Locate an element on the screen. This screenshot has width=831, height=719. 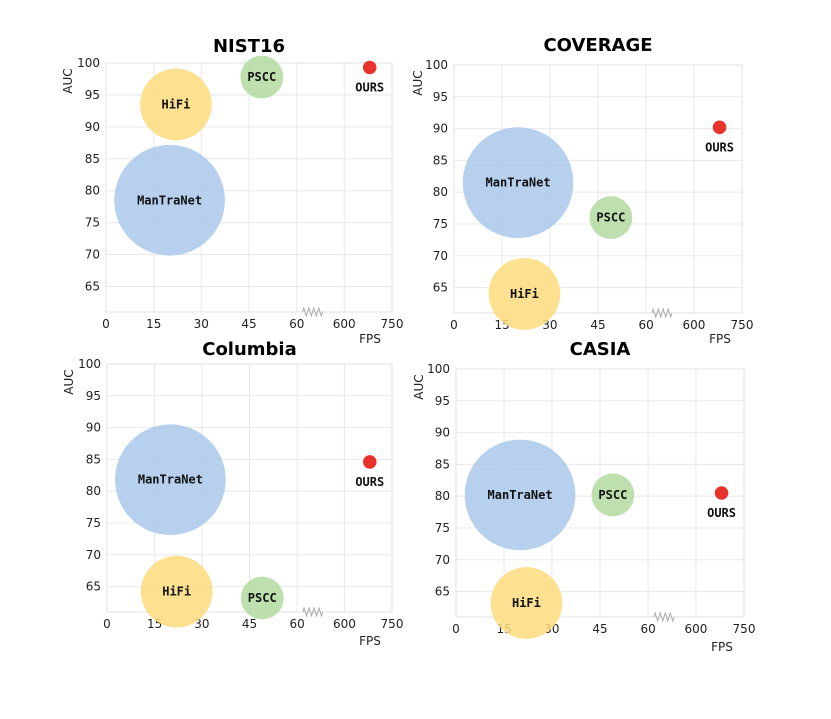
chart-title: COVERAGE is located at coordinates (597, 45).